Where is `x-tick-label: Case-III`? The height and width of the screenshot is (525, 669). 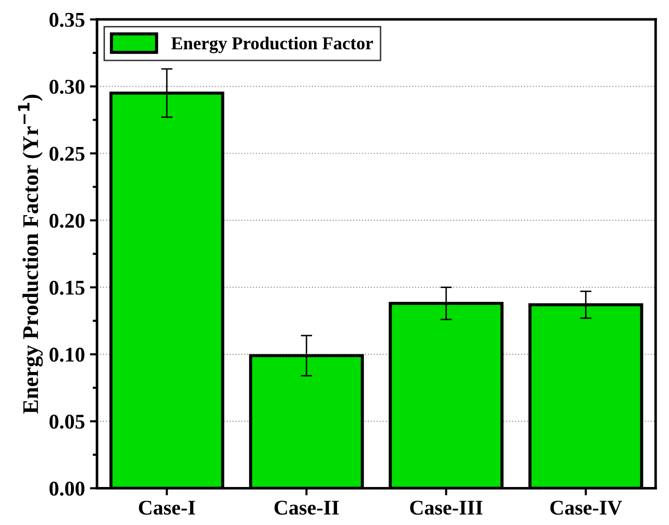
x-tick-label: Case-III is located at coordinates (446, 507).